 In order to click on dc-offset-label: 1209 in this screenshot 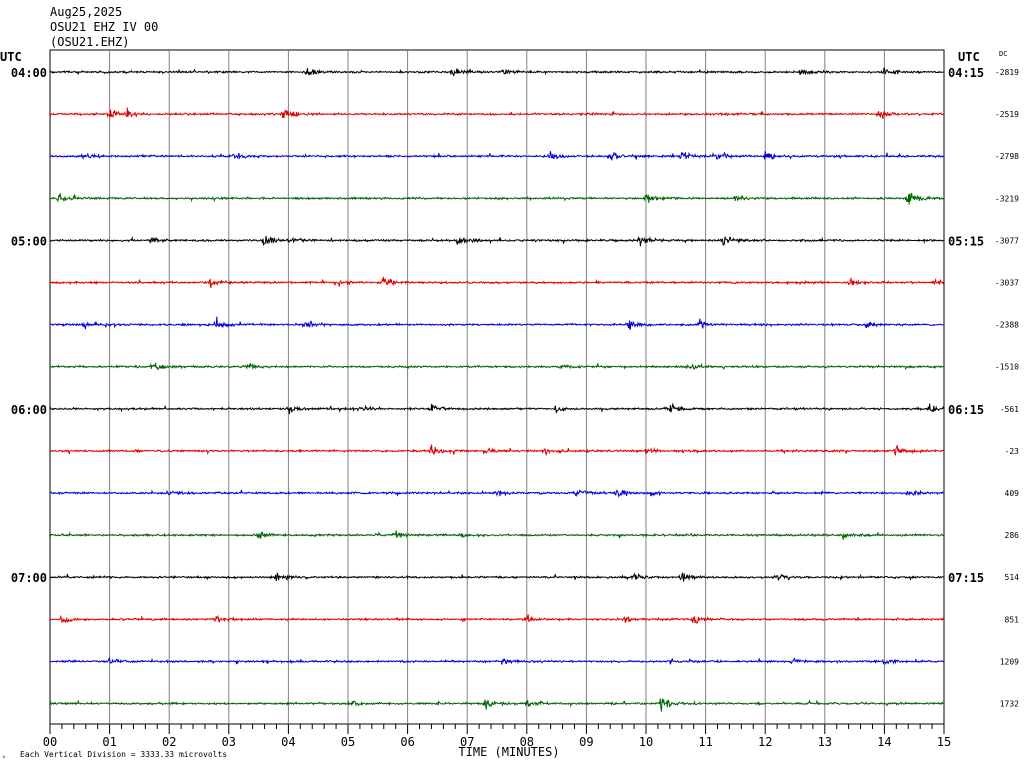, I will do `click(1009, 661)`.